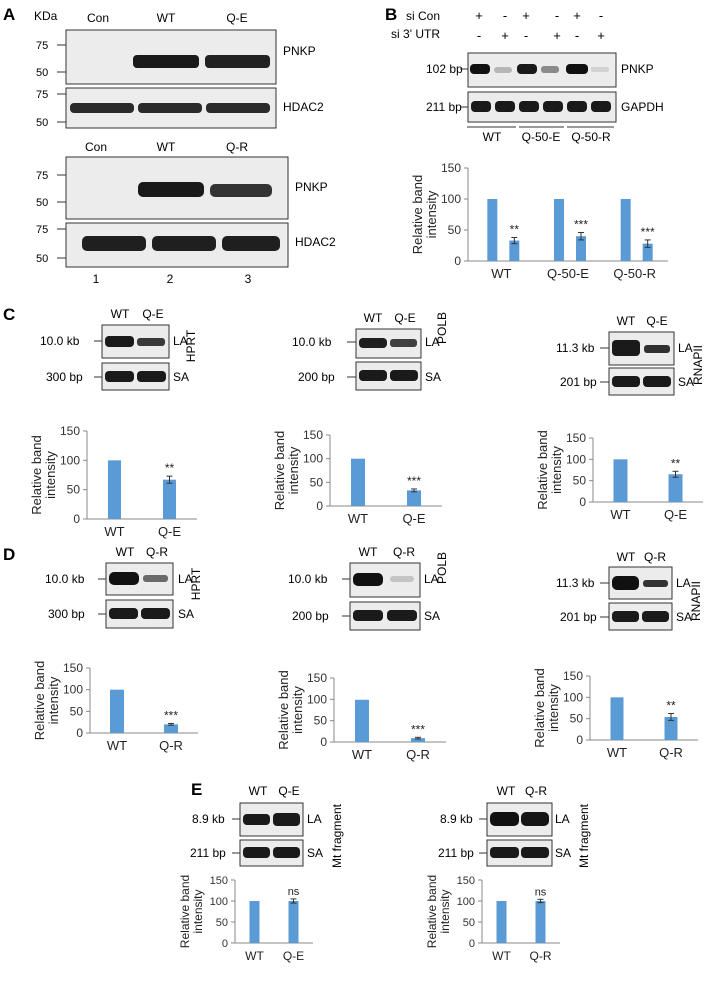 The width and height of the screenshot is (719, 993). I want to click on kda-label: KDa, so click(46, 16).